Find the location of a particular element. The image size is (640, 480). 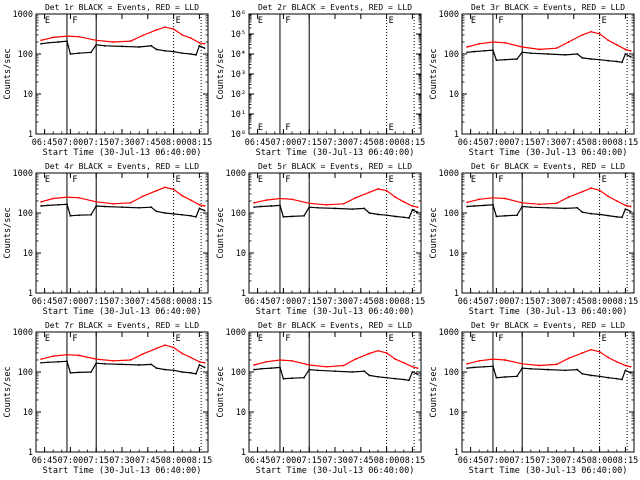

x-tick-label: 07:45 is located at coordinates (148, 143).